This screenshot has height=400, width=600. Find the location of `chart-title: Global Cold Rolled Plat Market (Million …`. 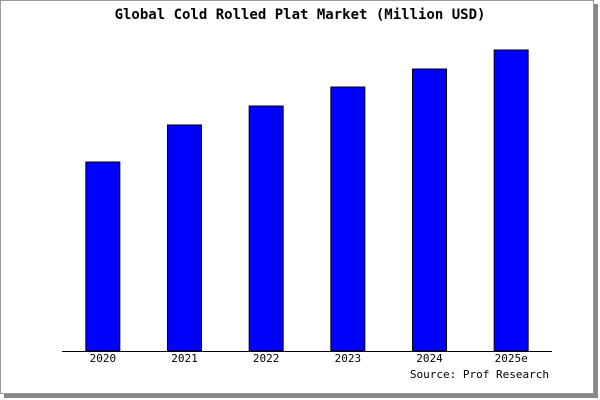

chart-title: Global Cold Rolled Plat Market (Million … is located at coordinates (300, 15).